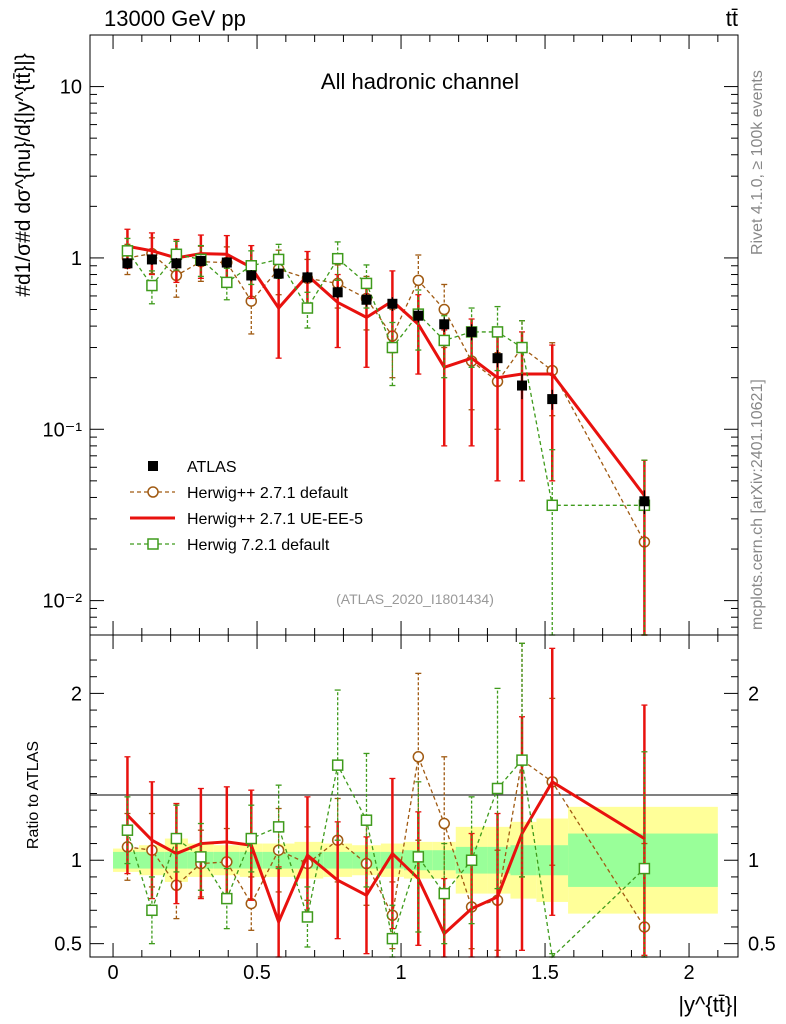 This screenshot has width=786, height=1024. I want to click on ratio-y-tick-label-right: 0.5, so click(762, 945).